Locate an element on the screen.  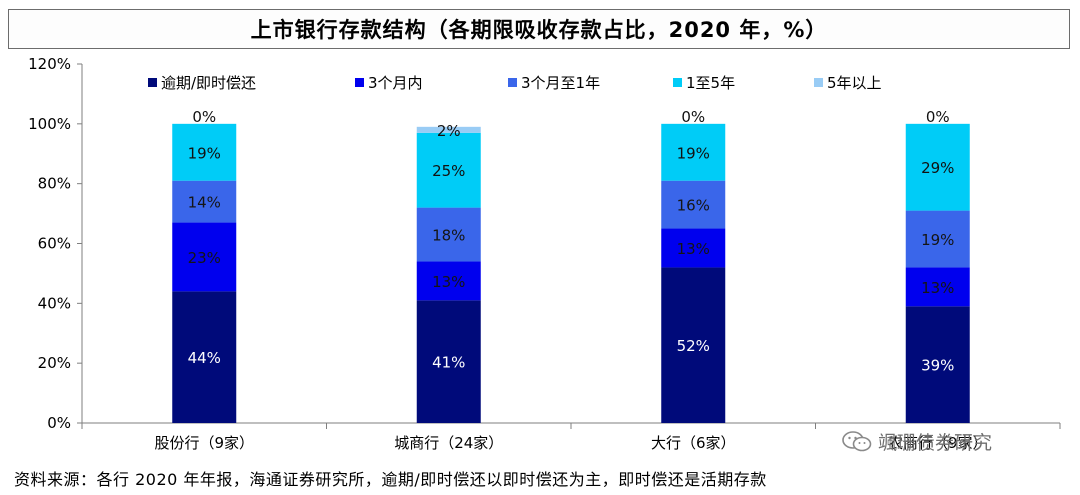
data-label: 41% is located at coordinates (448, 363).